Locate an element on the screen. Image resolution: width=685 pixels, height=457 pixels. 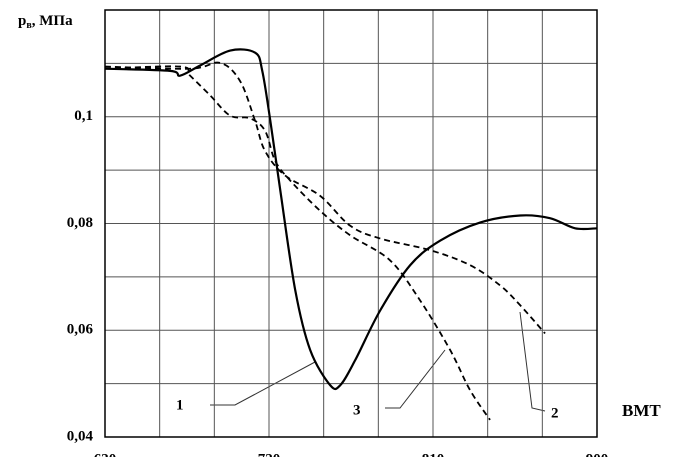
x-tick-label: 720 is located at coordinates (269, 454).